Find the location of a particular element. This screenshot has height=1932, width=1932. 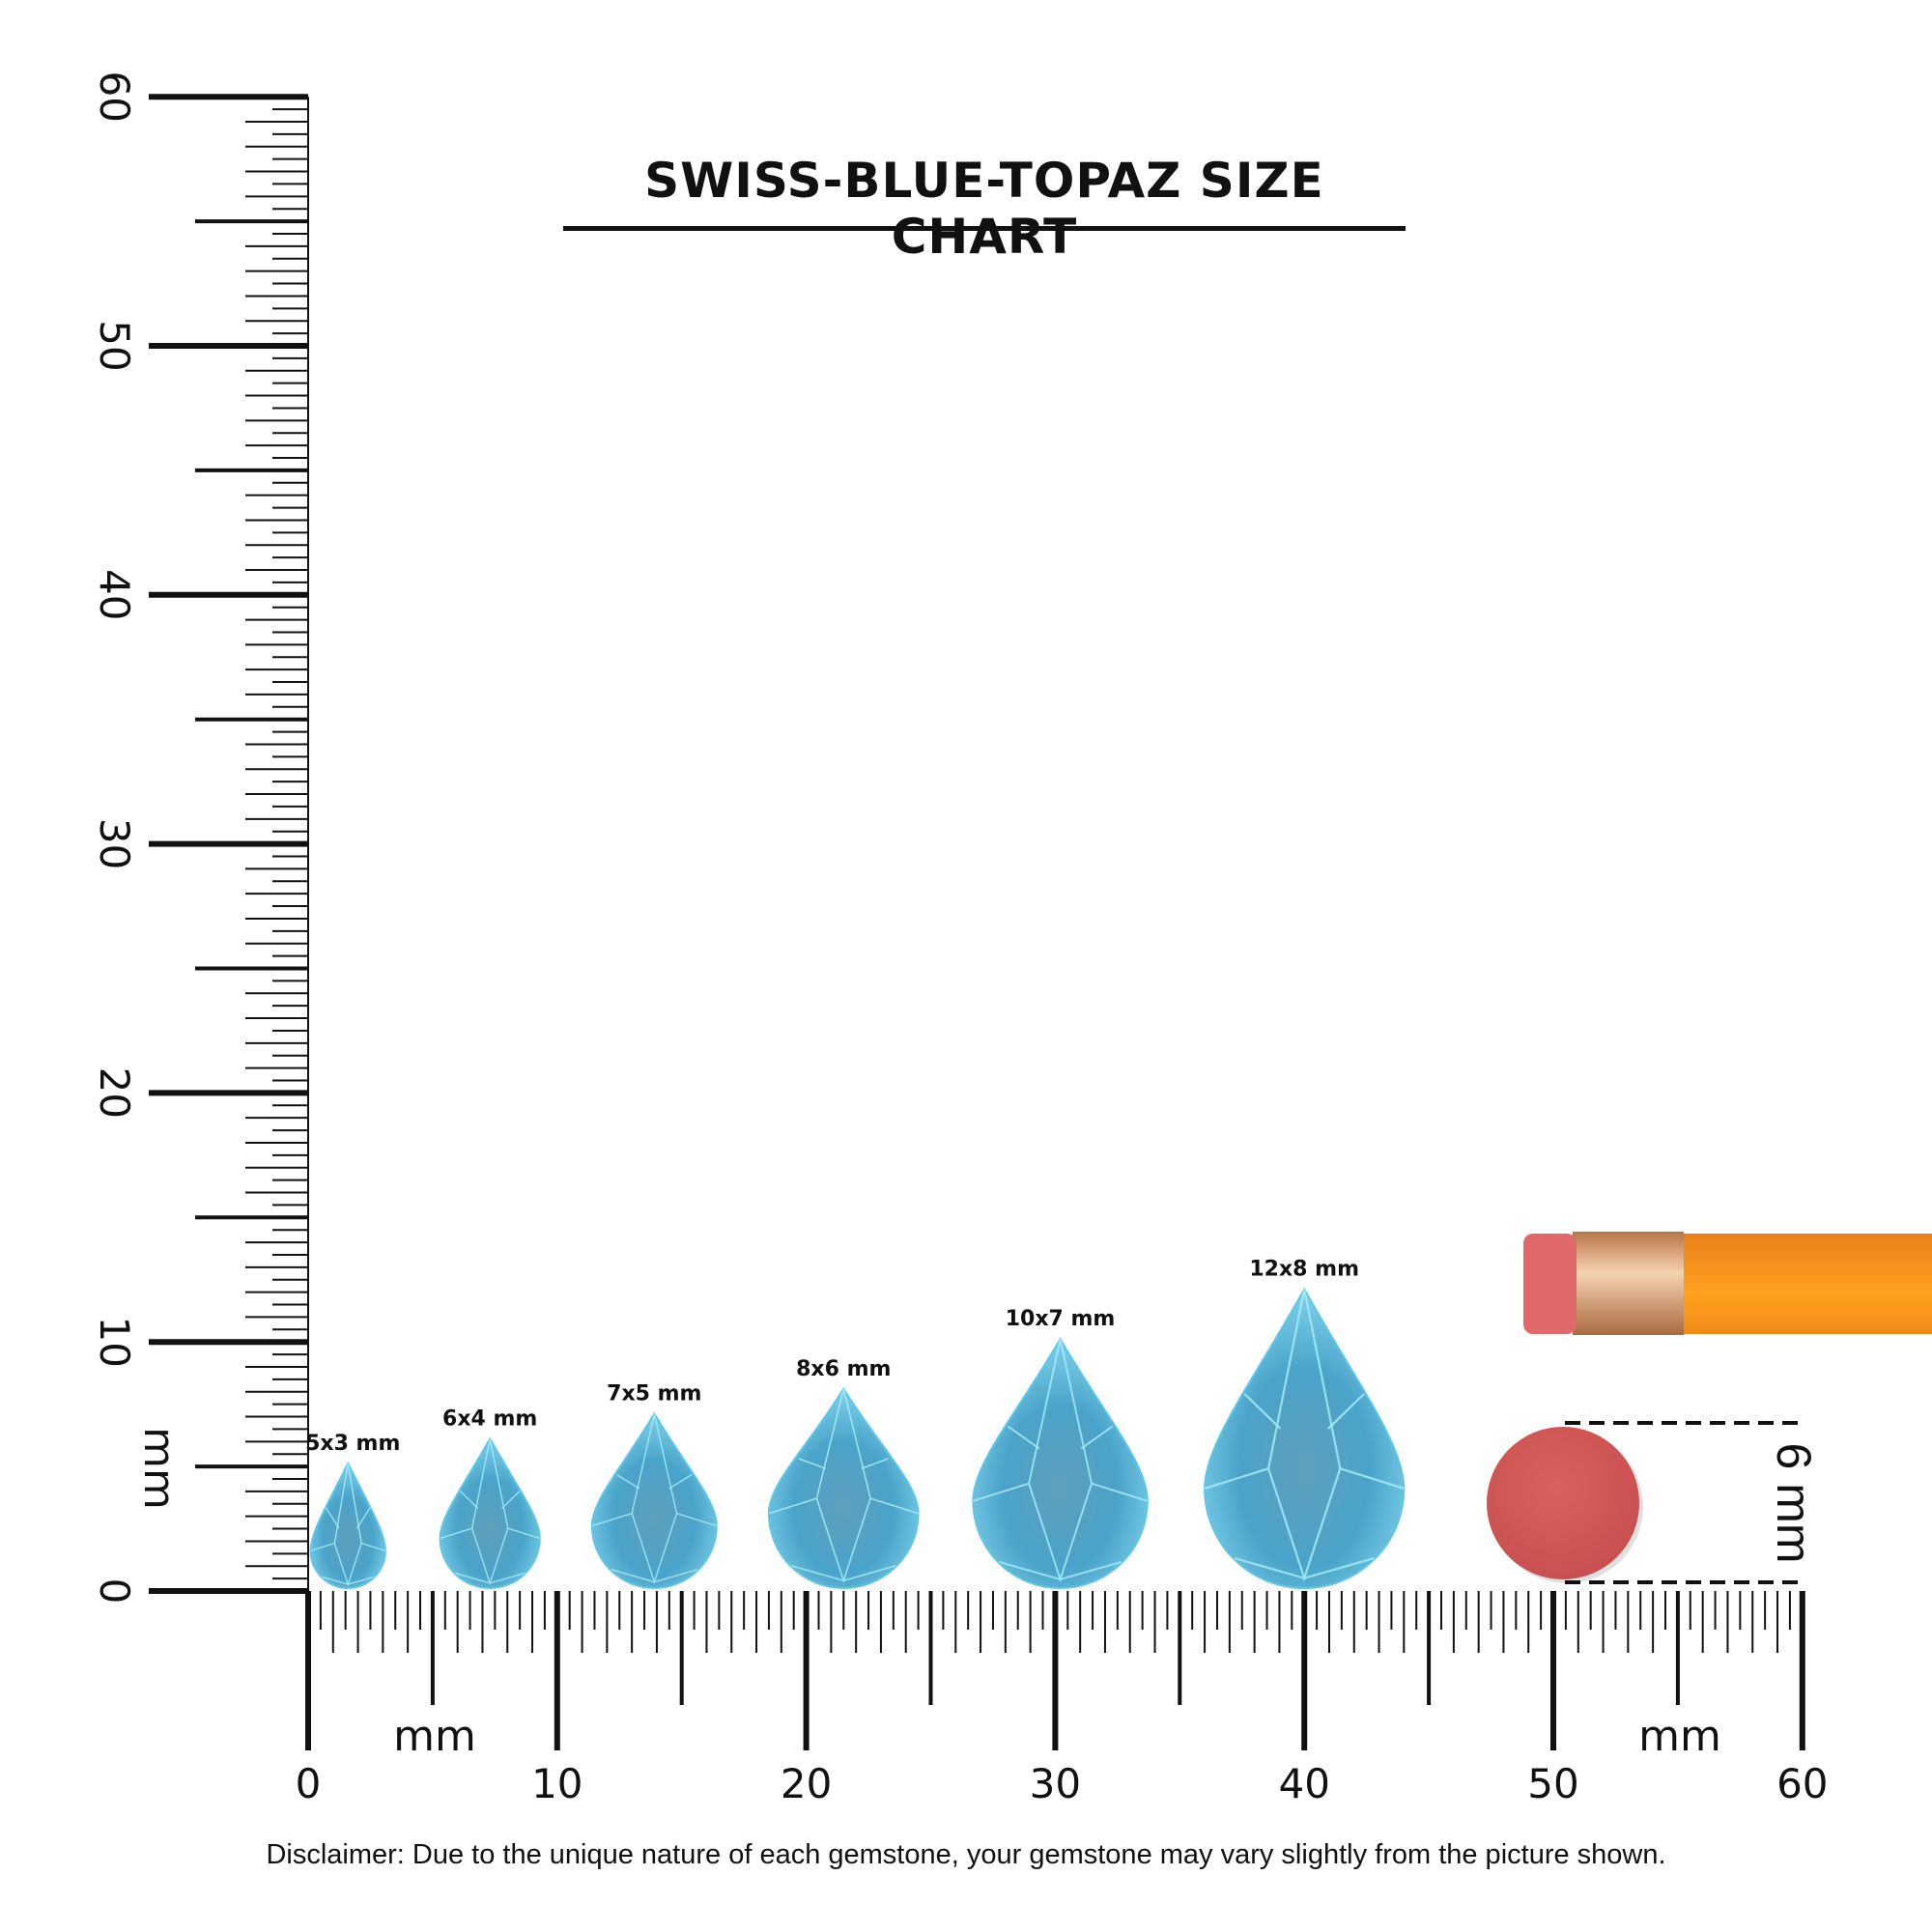

pencil is located at coordinates (1727, 1283).